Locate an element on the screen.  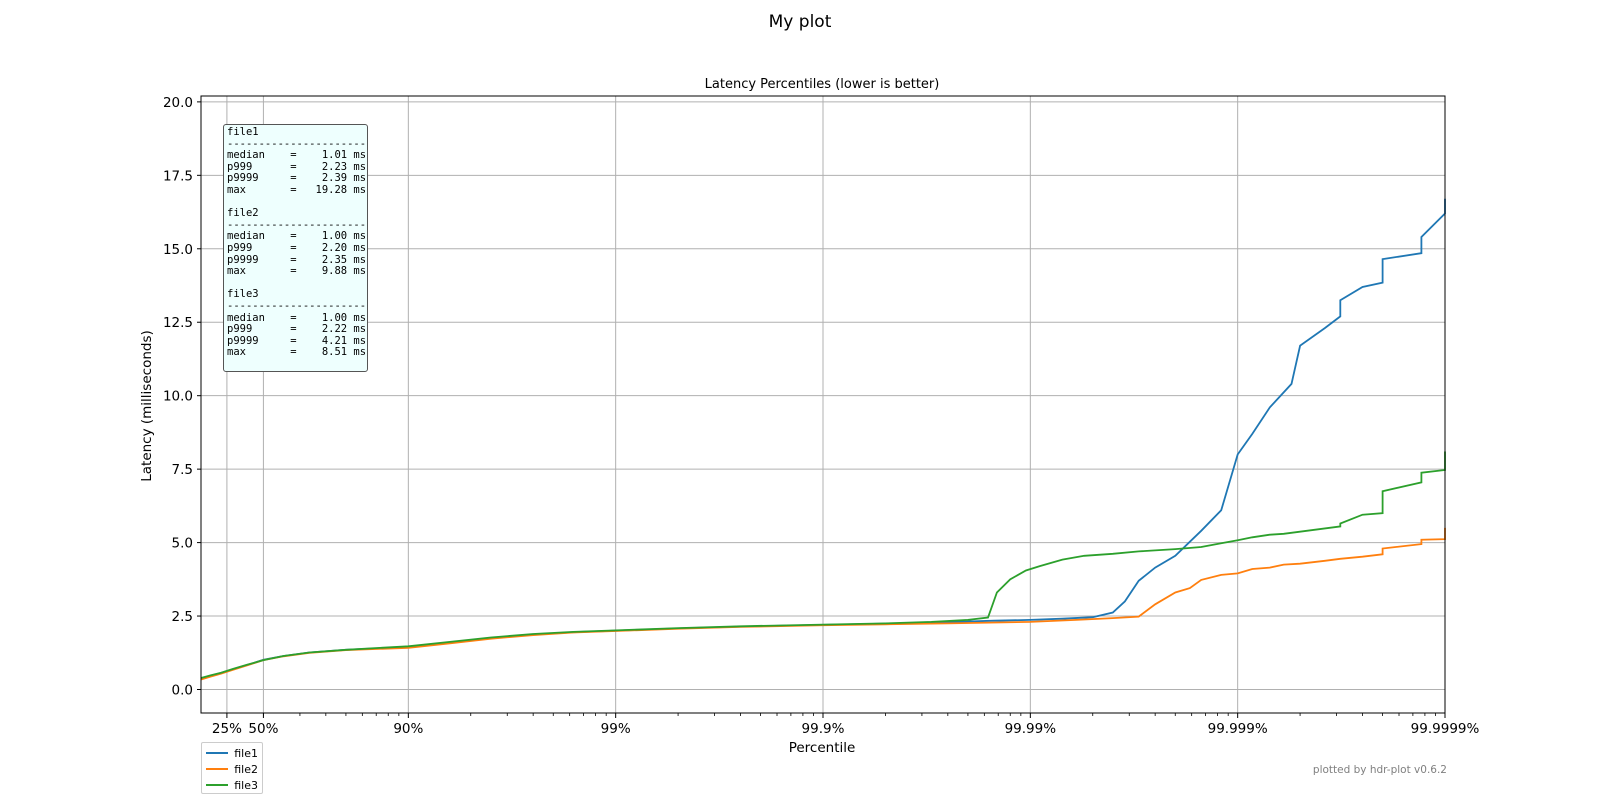
stats-row-p9999: p9999 = 4.21 ms is located at coordinates (297, 340).